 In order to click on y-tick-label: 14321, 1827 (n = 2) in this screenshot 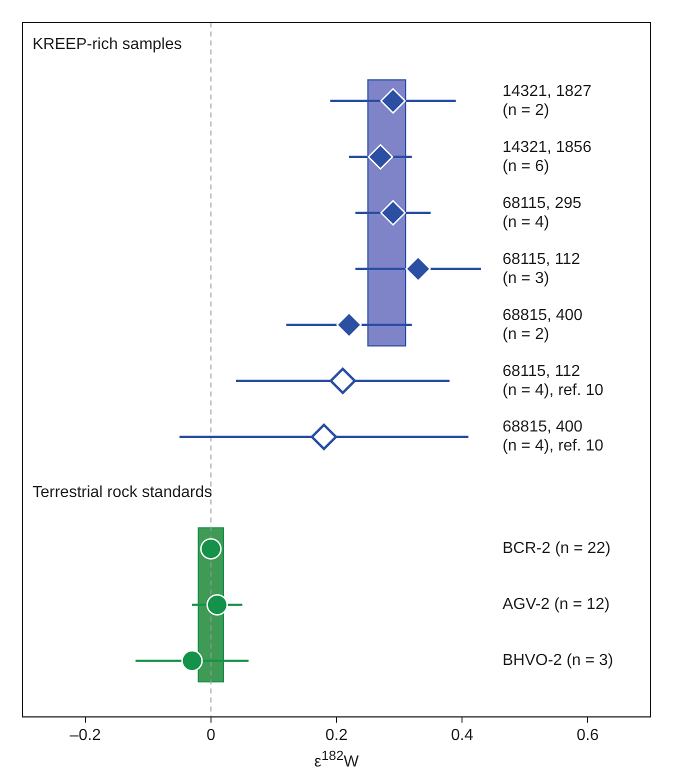, I will do `click(547, 100)`.